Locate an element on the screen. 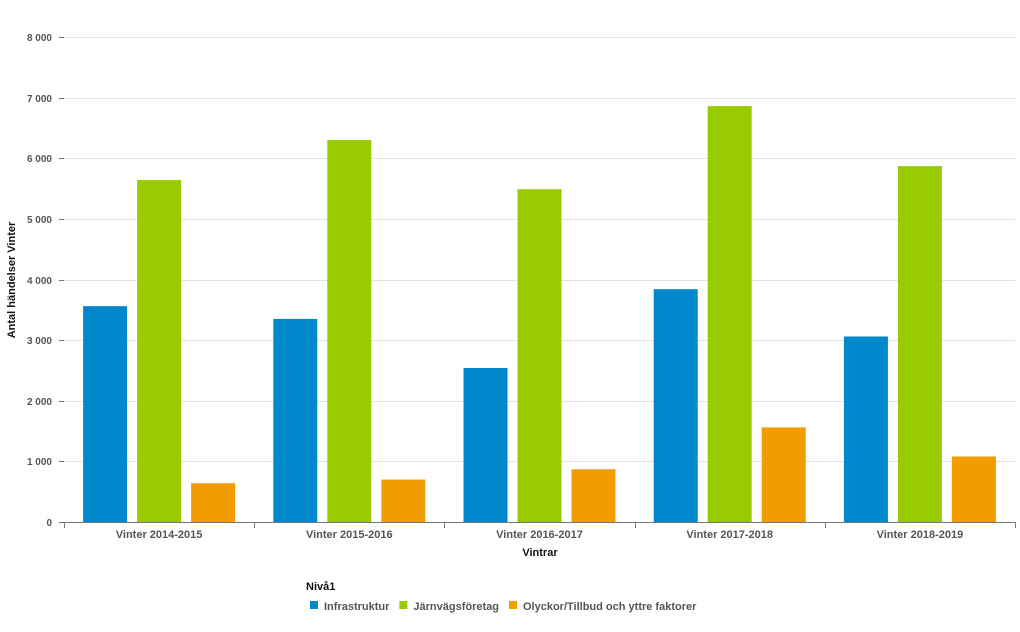 The height and width of the screenshot is (632, 1020). y-tick-label: 6 000 is located at coordinates (39, 159).